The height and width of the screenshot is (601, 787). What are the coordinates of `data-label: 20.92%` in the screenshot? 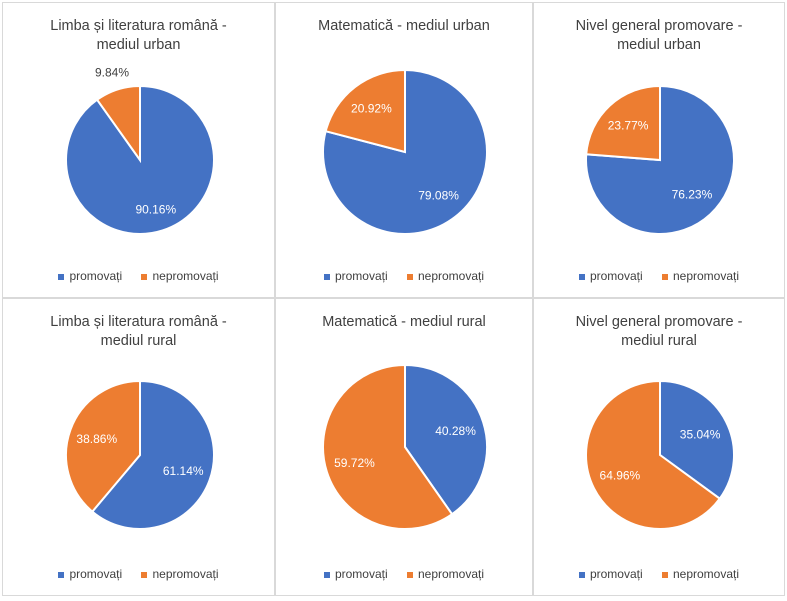 It's located at (371, 108).